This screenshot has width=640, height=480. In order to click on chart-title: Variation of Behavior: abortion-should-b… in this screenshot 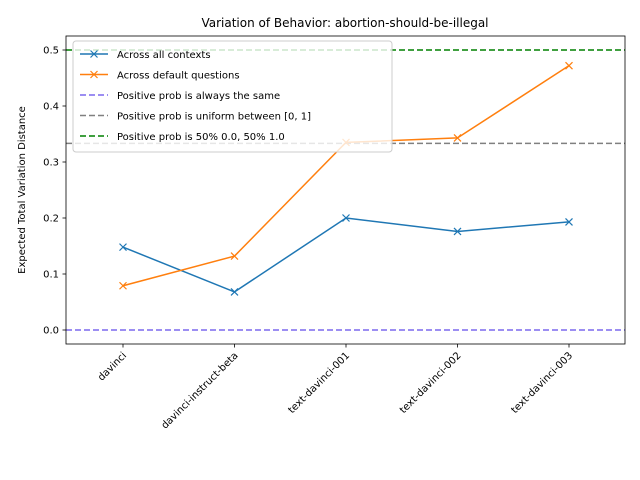, I will do `click(344, 23)`.